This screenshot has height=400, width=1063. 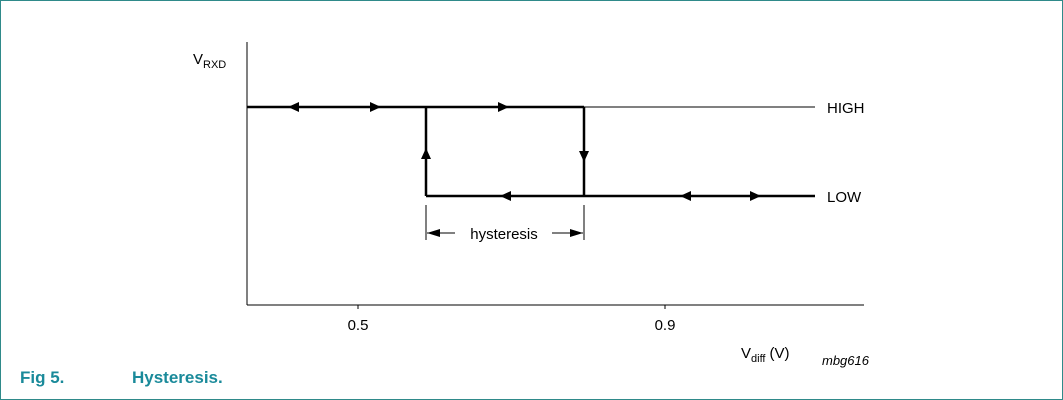 What do you see at coordinates (121, 378) in the screenshot?
I see `figure-caption: Fig 5. Hysteresis.` at bounding box center [121, 378].